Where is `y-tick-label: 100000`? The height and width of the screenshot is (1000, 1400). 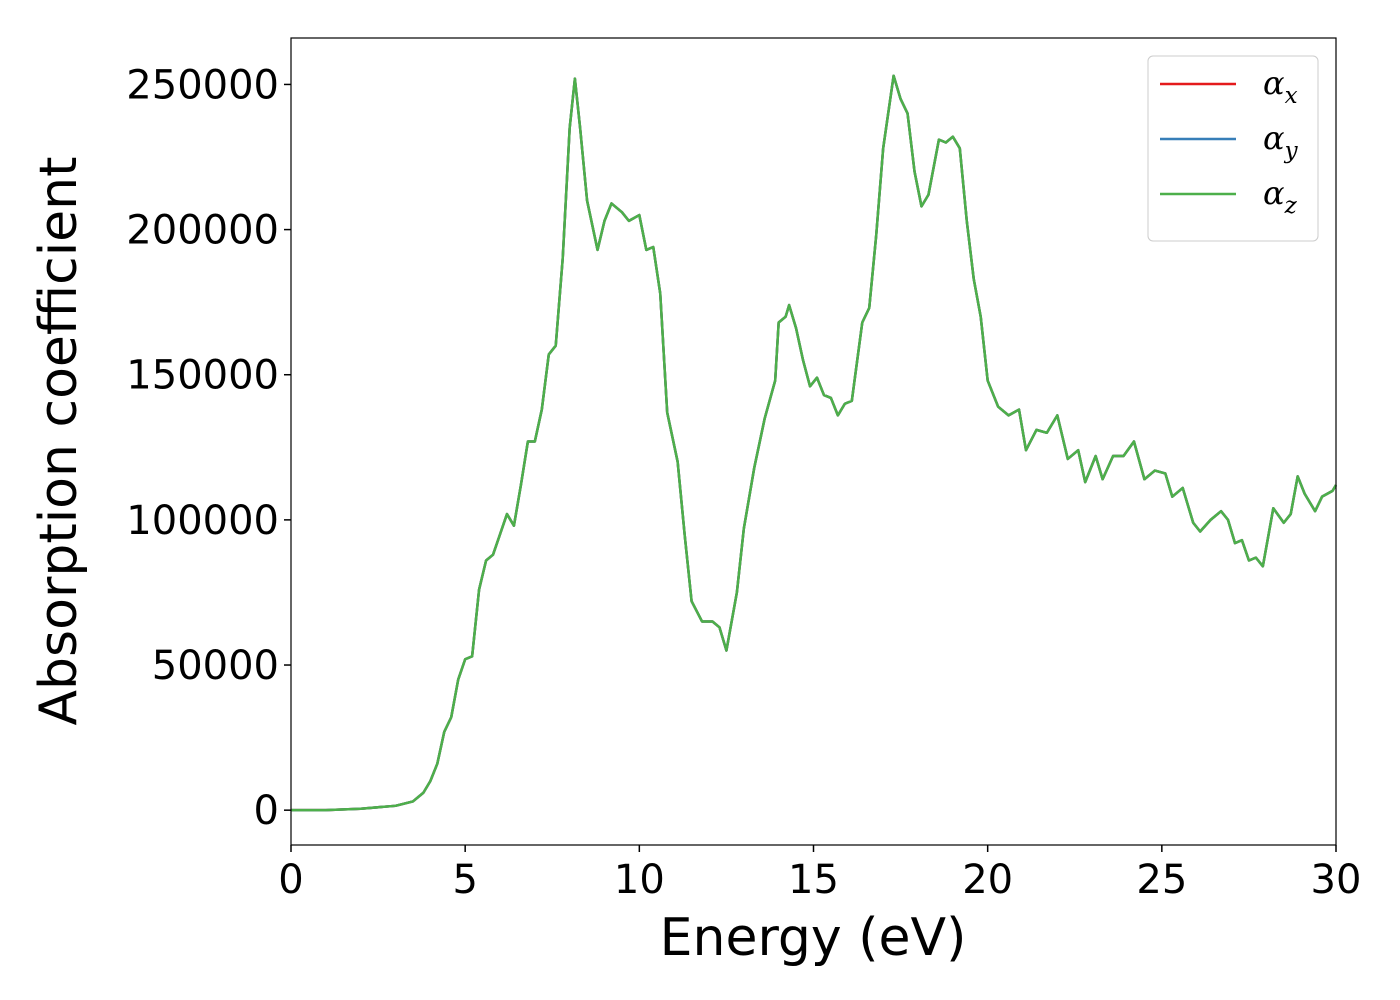
y-tick-label: 100000 is located at coordinates (202, 521).